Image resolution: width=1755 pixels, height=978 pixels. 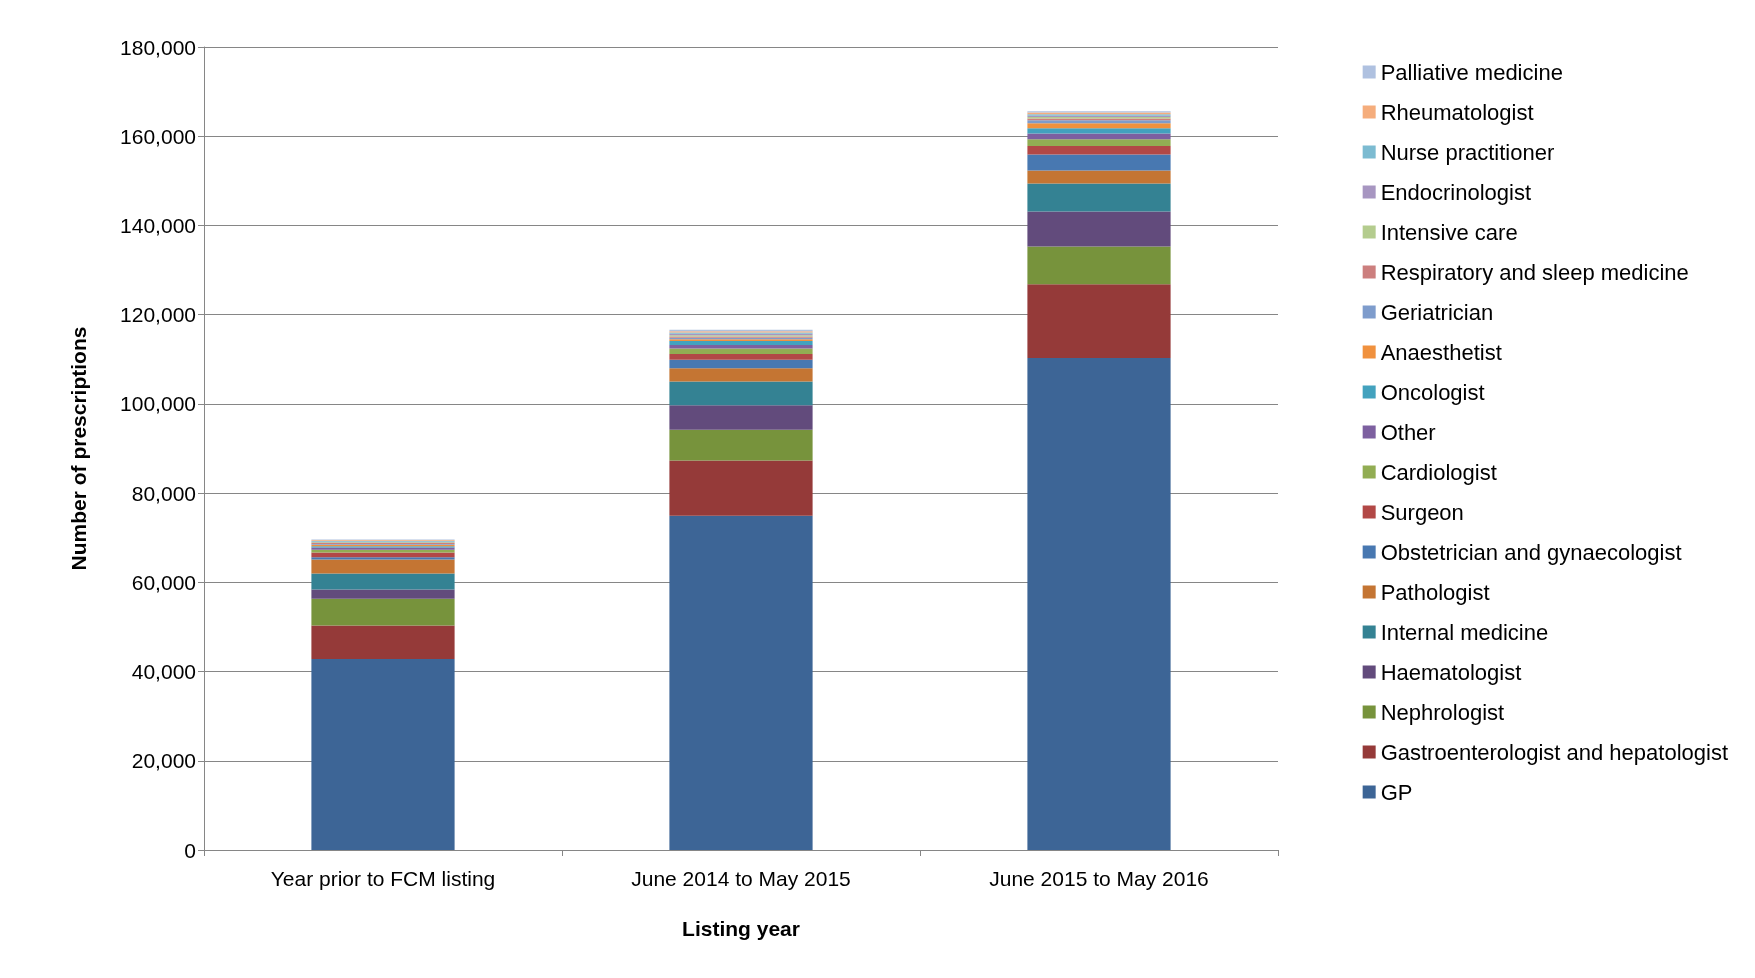 I want to click on legend-label: Obstetrician and gynaecologist, so click(x=1531, y=552).